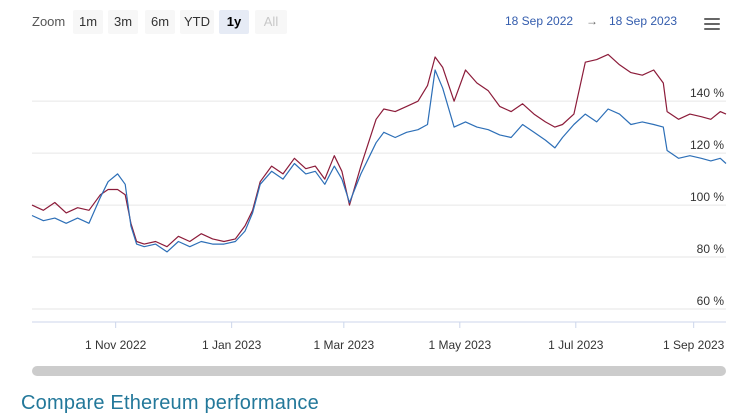 Image resolution: width=738 pixels, height=417 pixels. What do you see at coordinates (694, 345) in the screenshot?
I see `x-tick-label: 1 Sep 2023` at bounding box center [694, 345].